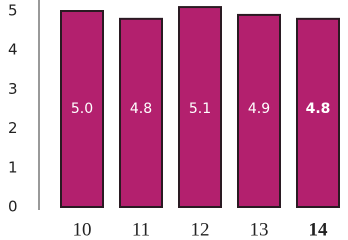 The width and height of the screenshot is (348, 240). I want to click on value-label: 5.1, so click(200, 109).